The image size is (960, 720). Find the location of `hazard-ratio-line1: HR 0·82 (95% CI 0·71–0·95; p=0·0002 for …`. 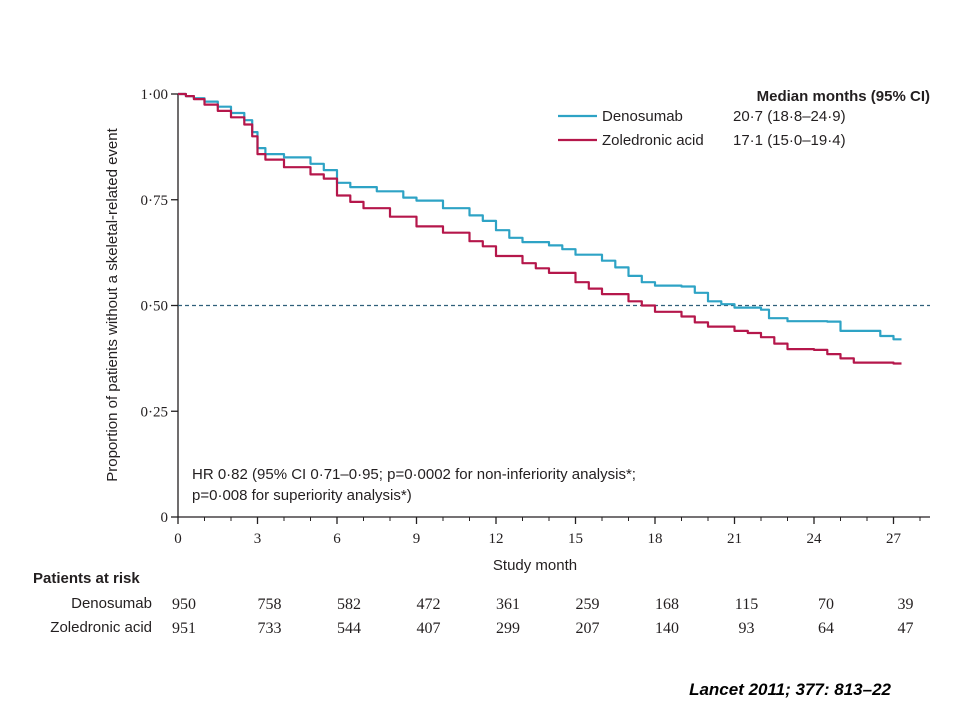

hazard-ratio-line1: HR 0·82 (95% CI 0·71–0·95; p=0·0002 for … is located at coordinates (414, 474).